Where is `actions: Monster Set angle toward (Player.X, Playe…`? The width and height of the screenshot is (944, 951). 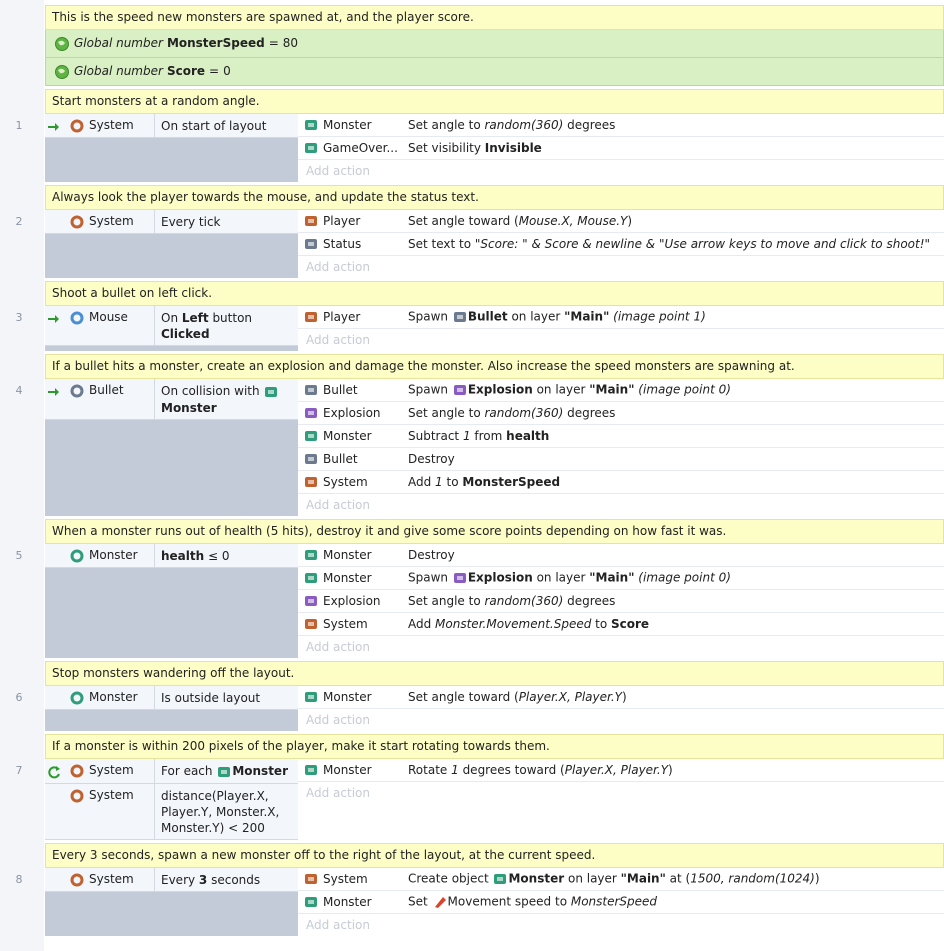 actions: Monster Set angle toward (Player.X, Playe… is located at coordinates (621, 708).